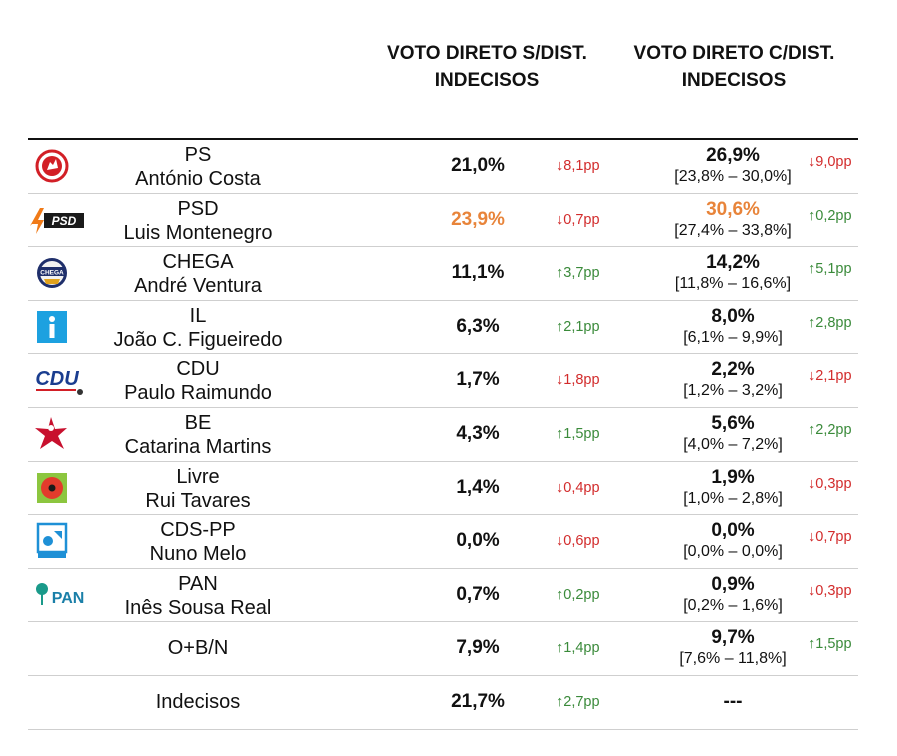 Image resolution: width=897 pixels, height=756 pixels. I want to click on party-cell: CHEGA André Ventura, so click(198, 274).